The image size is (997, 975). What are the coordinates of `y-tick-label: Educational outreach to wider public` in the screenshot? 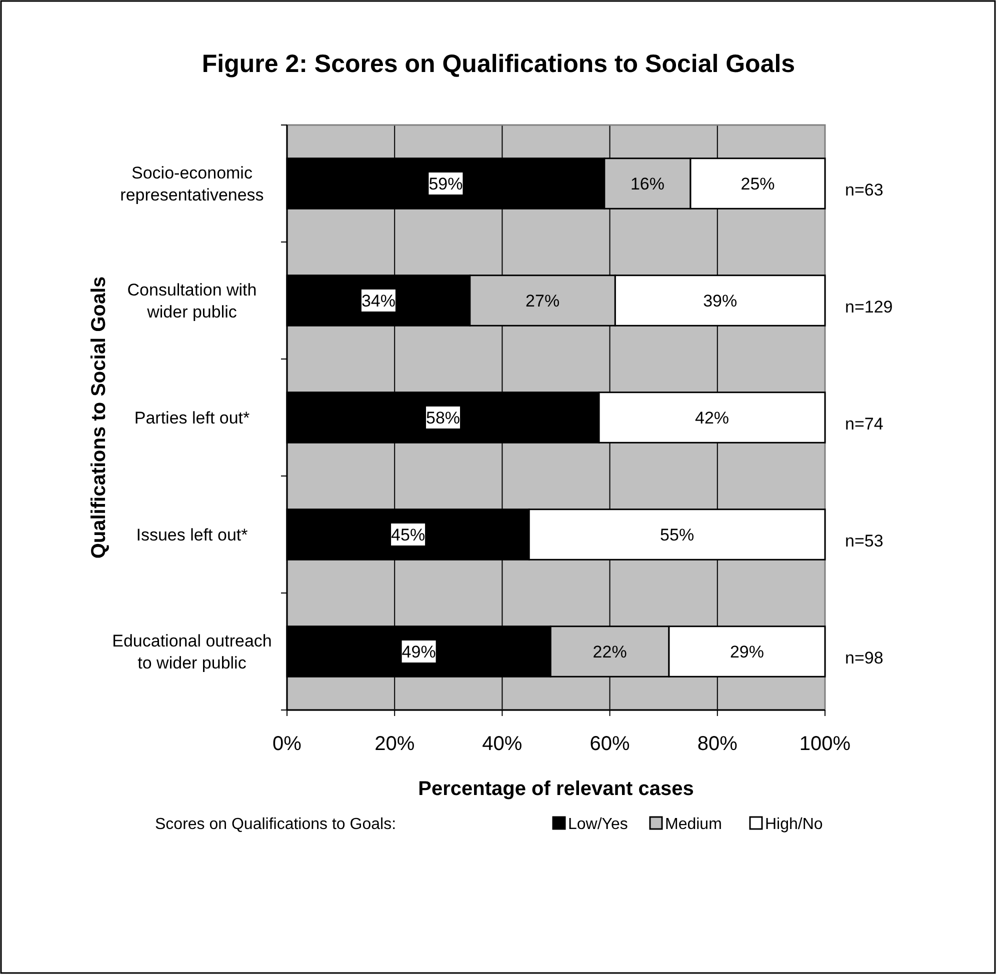 It's located at (192, 651).